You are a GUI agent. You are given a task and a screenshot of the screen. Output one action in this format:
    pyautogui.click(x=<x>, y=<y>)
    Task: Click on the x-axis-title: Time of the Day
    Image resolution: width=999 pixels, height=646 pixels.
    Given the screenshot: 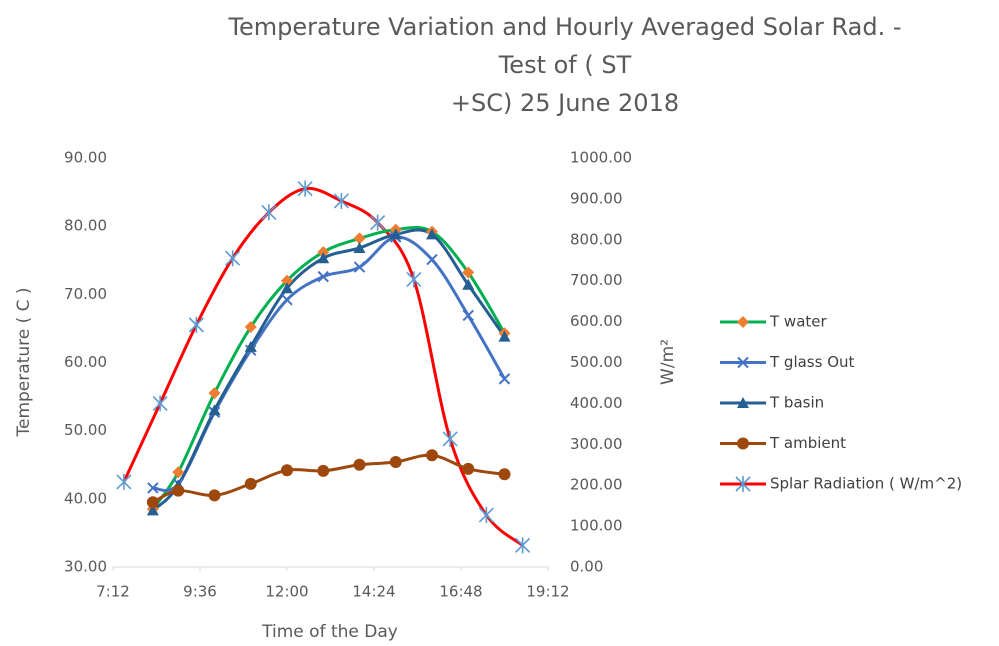 What is the action you would take?
    pyautogui.click(x=329, y=632)
    